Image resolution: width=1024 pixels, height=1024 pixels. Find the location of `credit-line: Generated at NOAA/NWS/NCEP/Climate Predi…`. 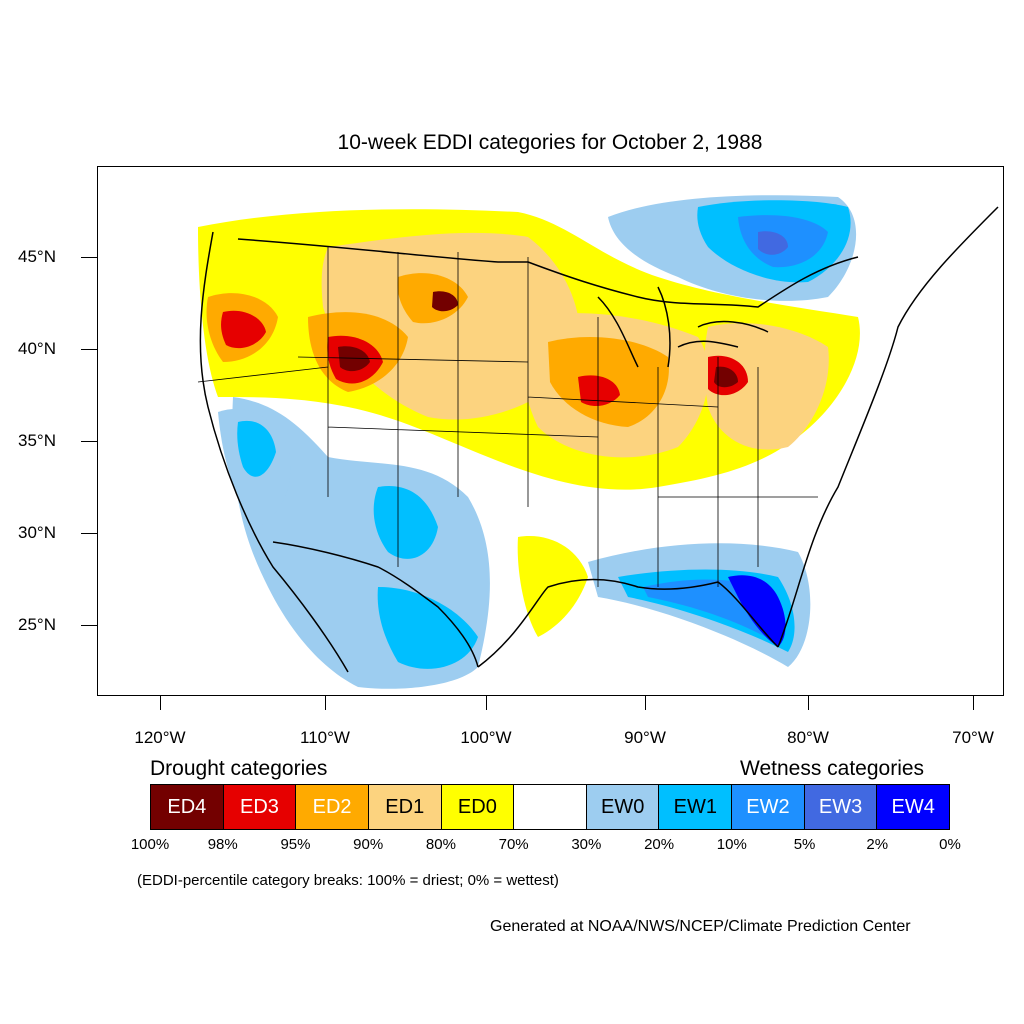

credit-line: Generated at NOAA/NWS/NCEP/Climate Predi… is located at coordinates (700, 926).